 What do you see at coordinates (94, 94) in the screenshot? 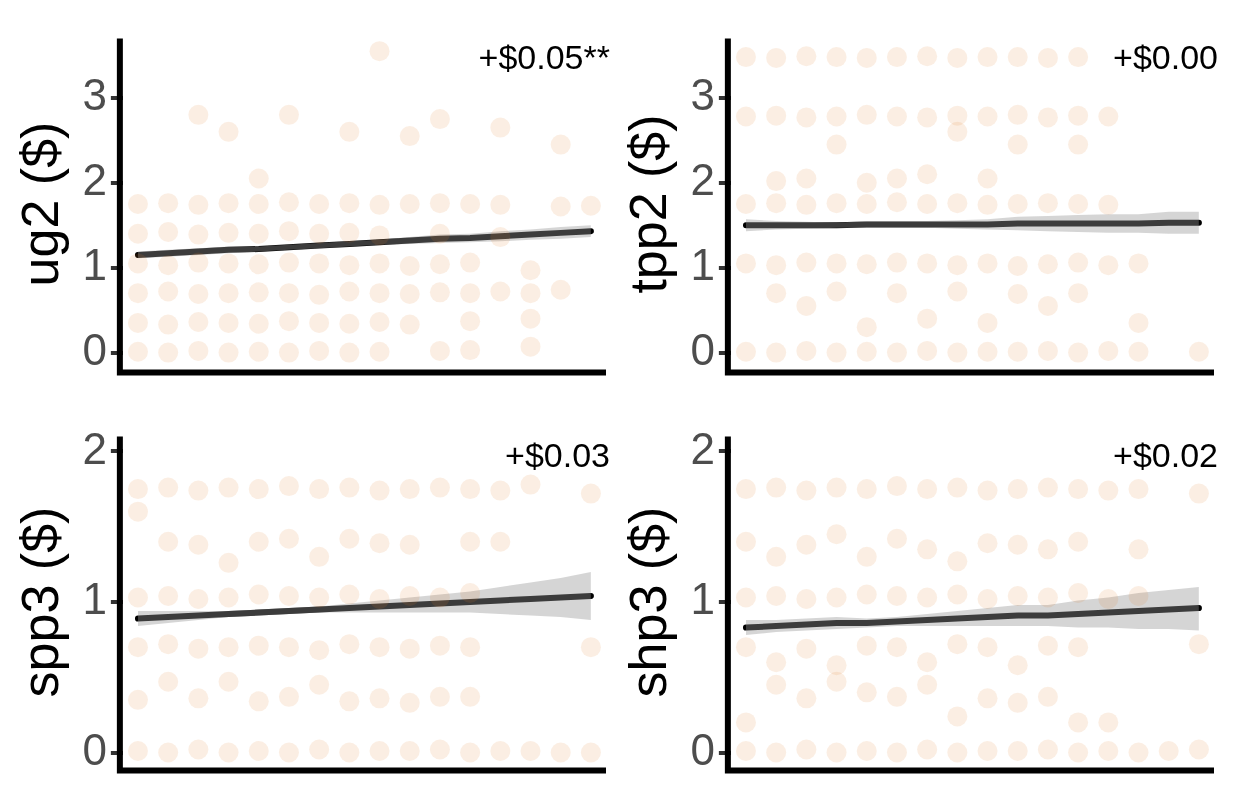
I see `y-tick-label: 3` at bounding box center [94, 94].